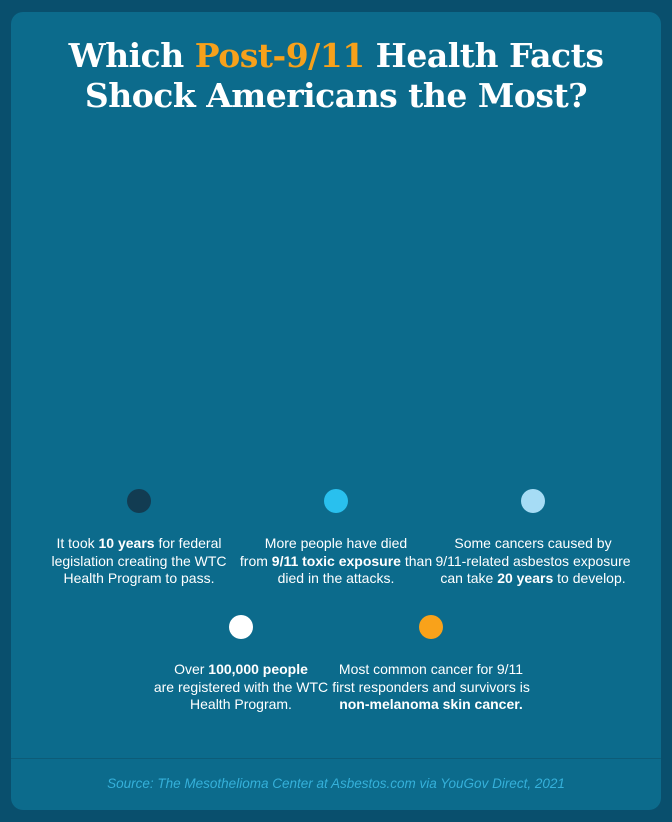 This screenshot has height=822, width=672. Describe the element at coordinates (484, 55) in the screenshot. I see `title-text-white: Health Facts` at that location.